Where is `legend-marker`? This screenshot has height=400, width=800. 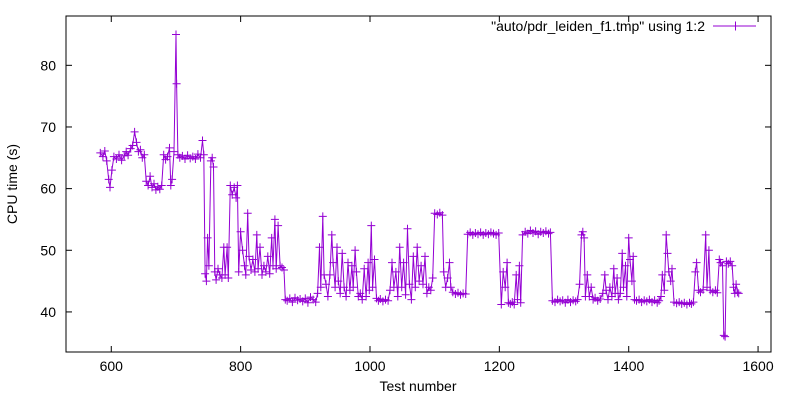
legend-marker is located at coordinates (735, 26).